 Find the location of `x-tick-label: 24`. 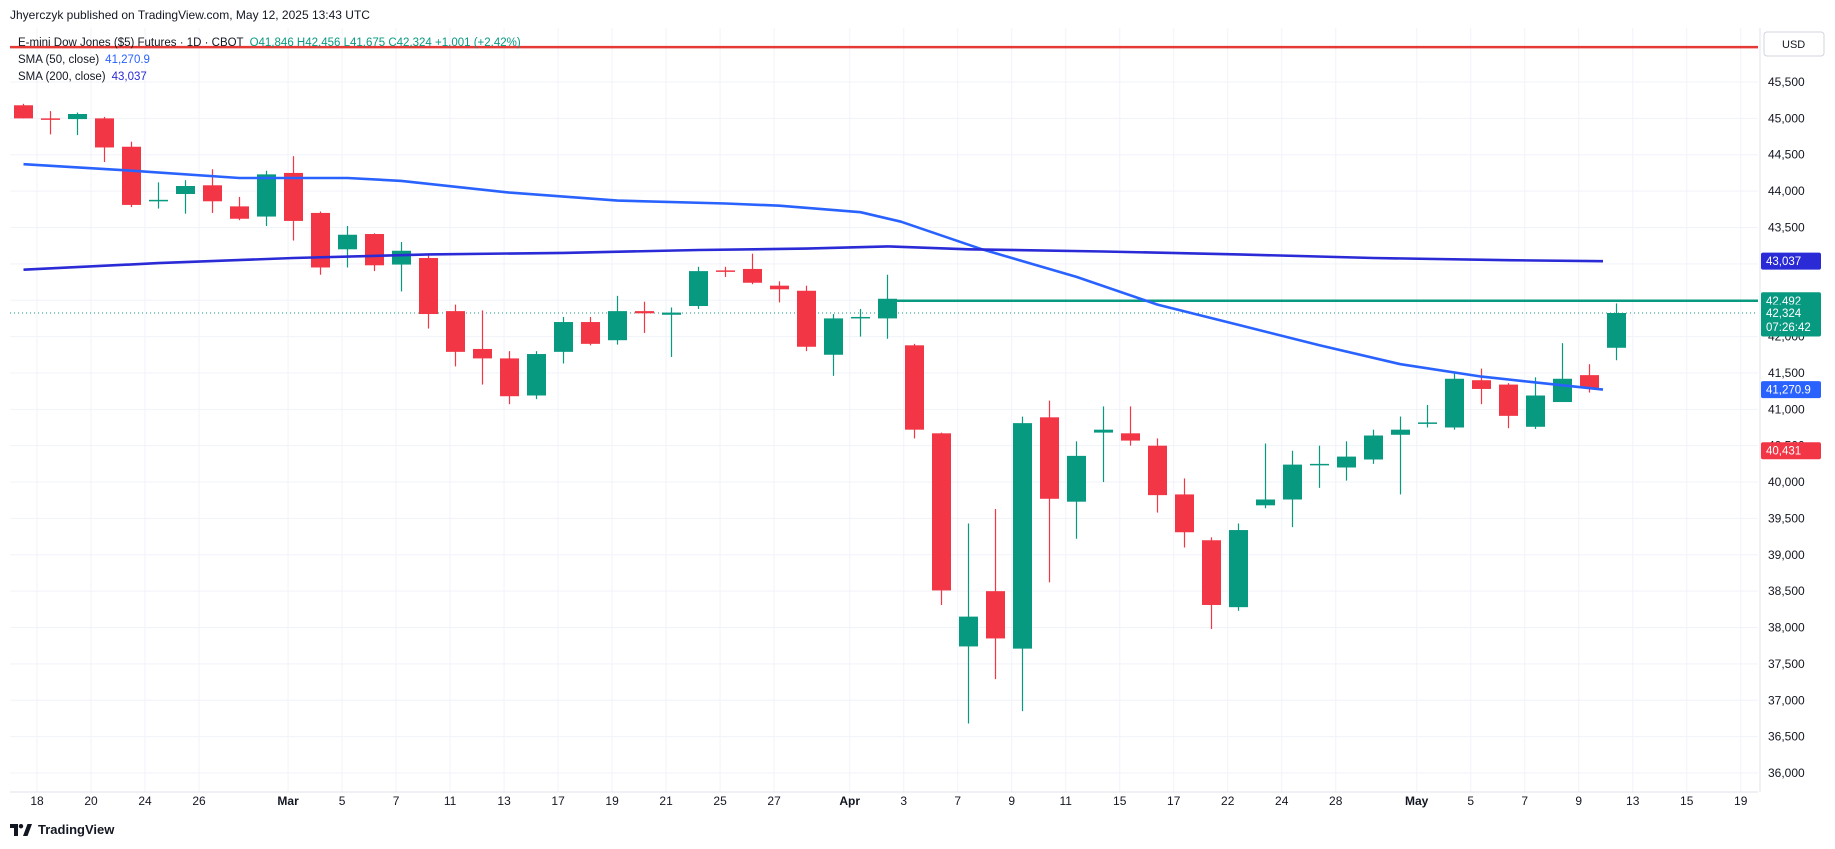

x-tick-label: 24 is located at coordinates (145, 801).